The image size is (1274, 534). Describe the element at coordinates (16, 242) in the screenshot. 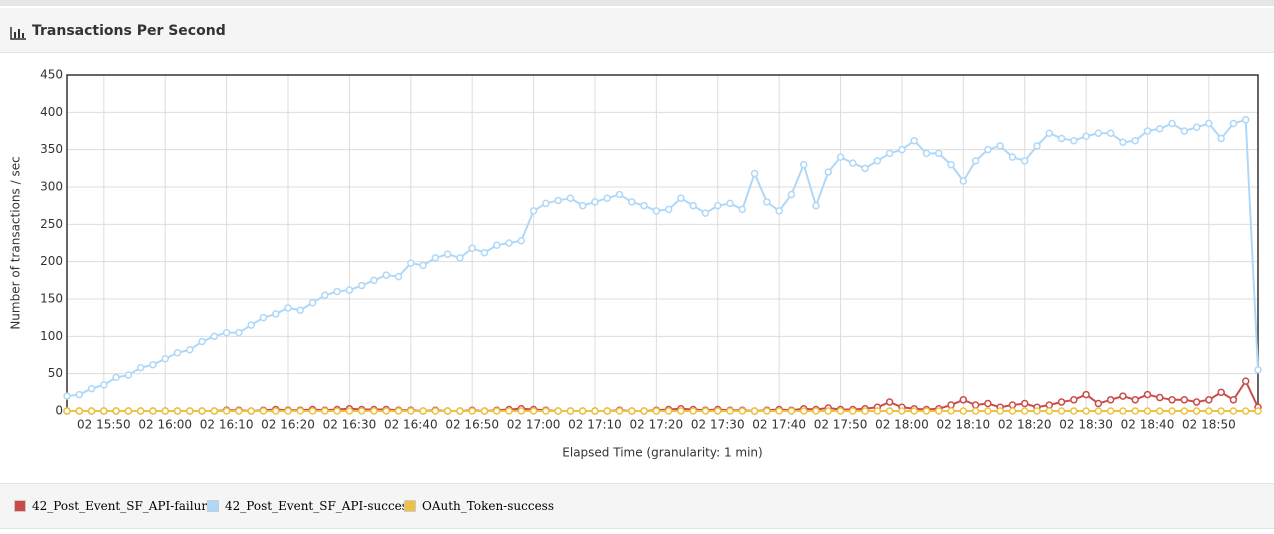

I see `y-axis-title: Number of transactions / sec` at that location.